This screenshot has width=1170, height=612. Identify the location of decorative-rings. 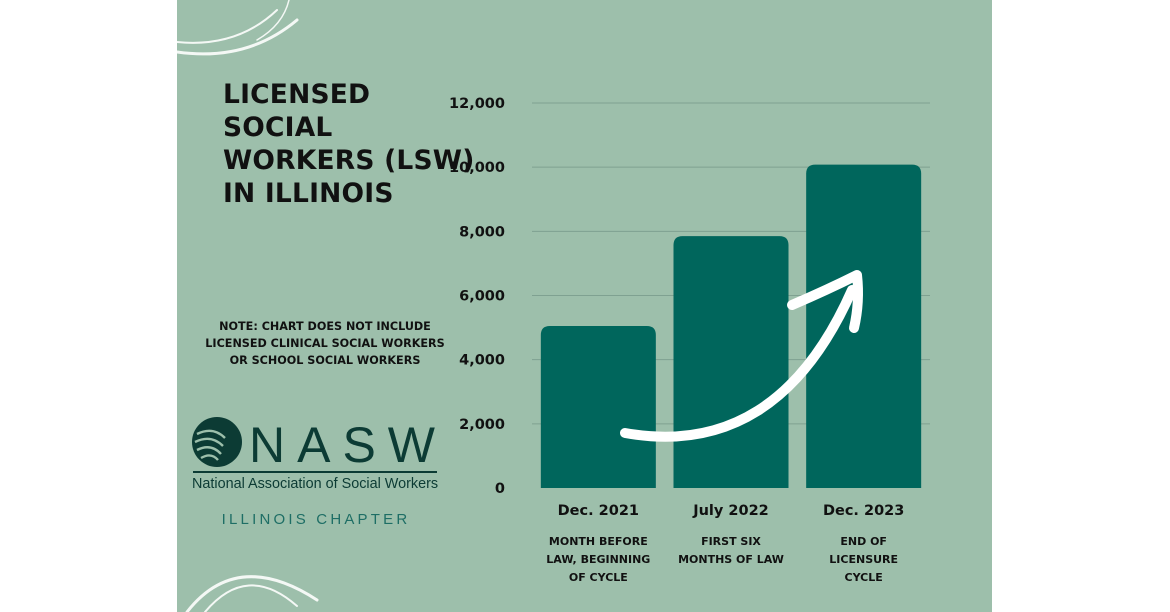
(248, 306).